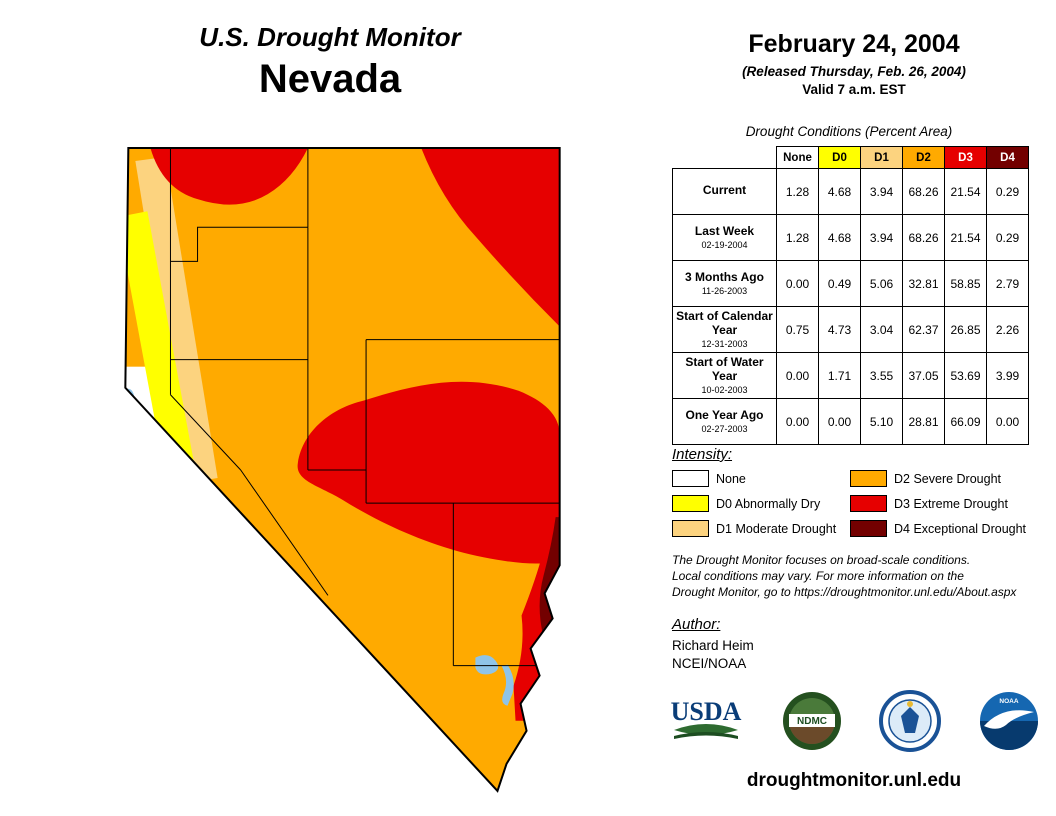 The width and height of the screenshot is (1056, 816). What do you see at coordinates (724, 415) in the screenshot?
I see `row-label: One Year Ago` at bounding box center [724, 415].